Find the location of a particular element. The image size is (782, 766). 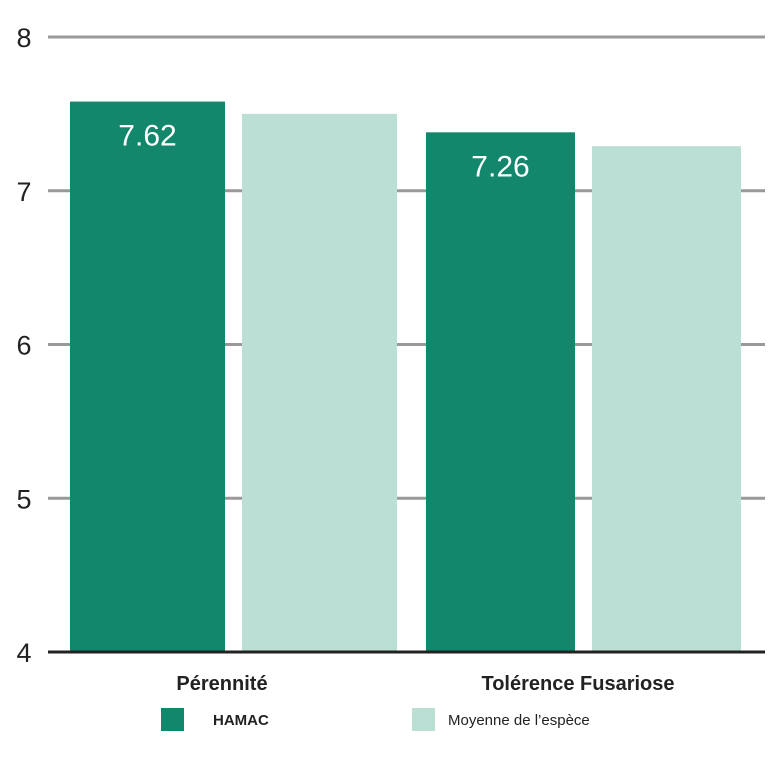

data-label: 7.26 is located at coordinates (500, 166).